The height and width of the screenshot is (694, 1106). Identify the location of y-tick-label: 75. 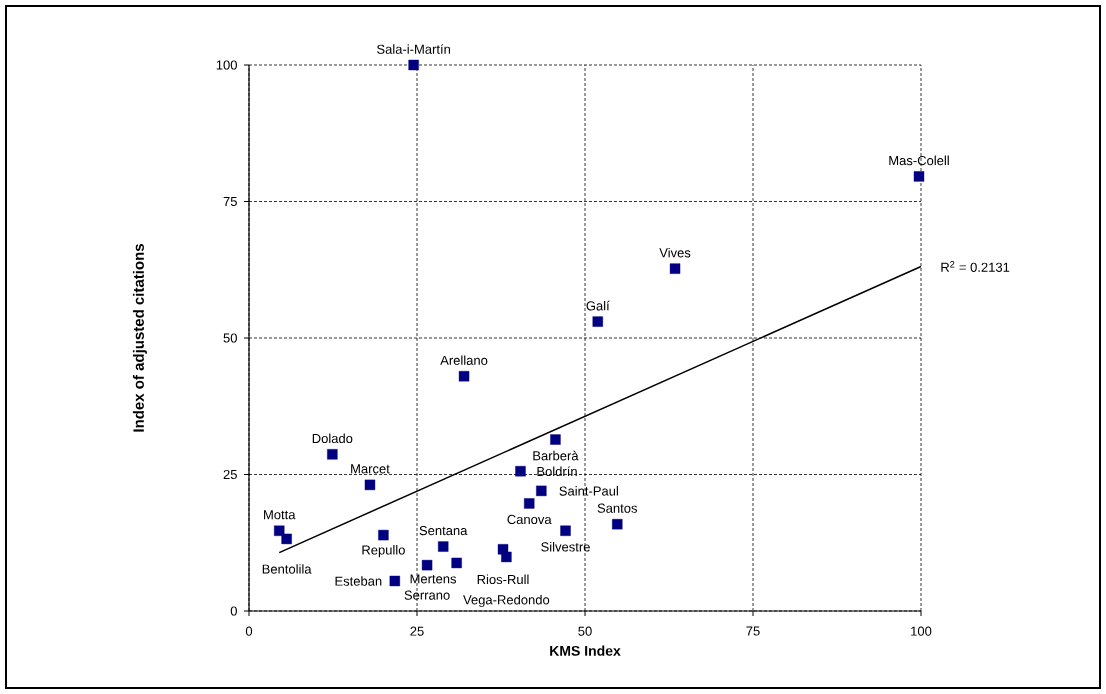
(230, 201).